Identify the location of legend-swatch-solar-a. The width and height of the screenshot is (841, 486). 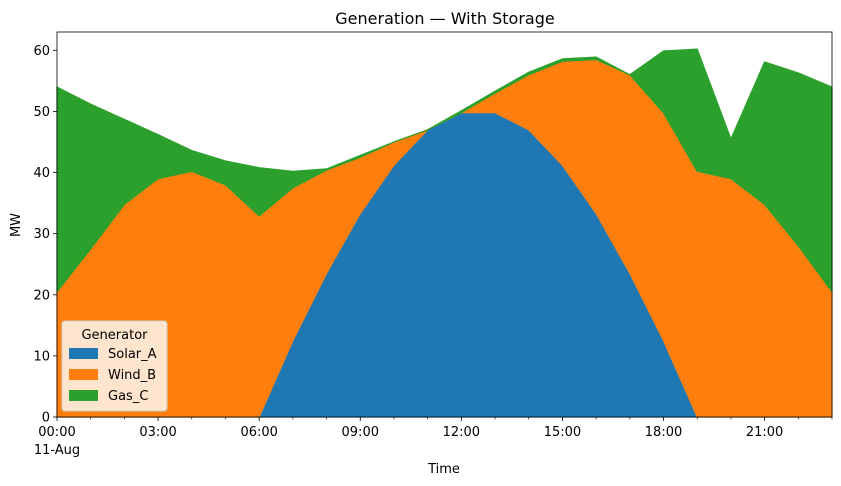
(83, 353).